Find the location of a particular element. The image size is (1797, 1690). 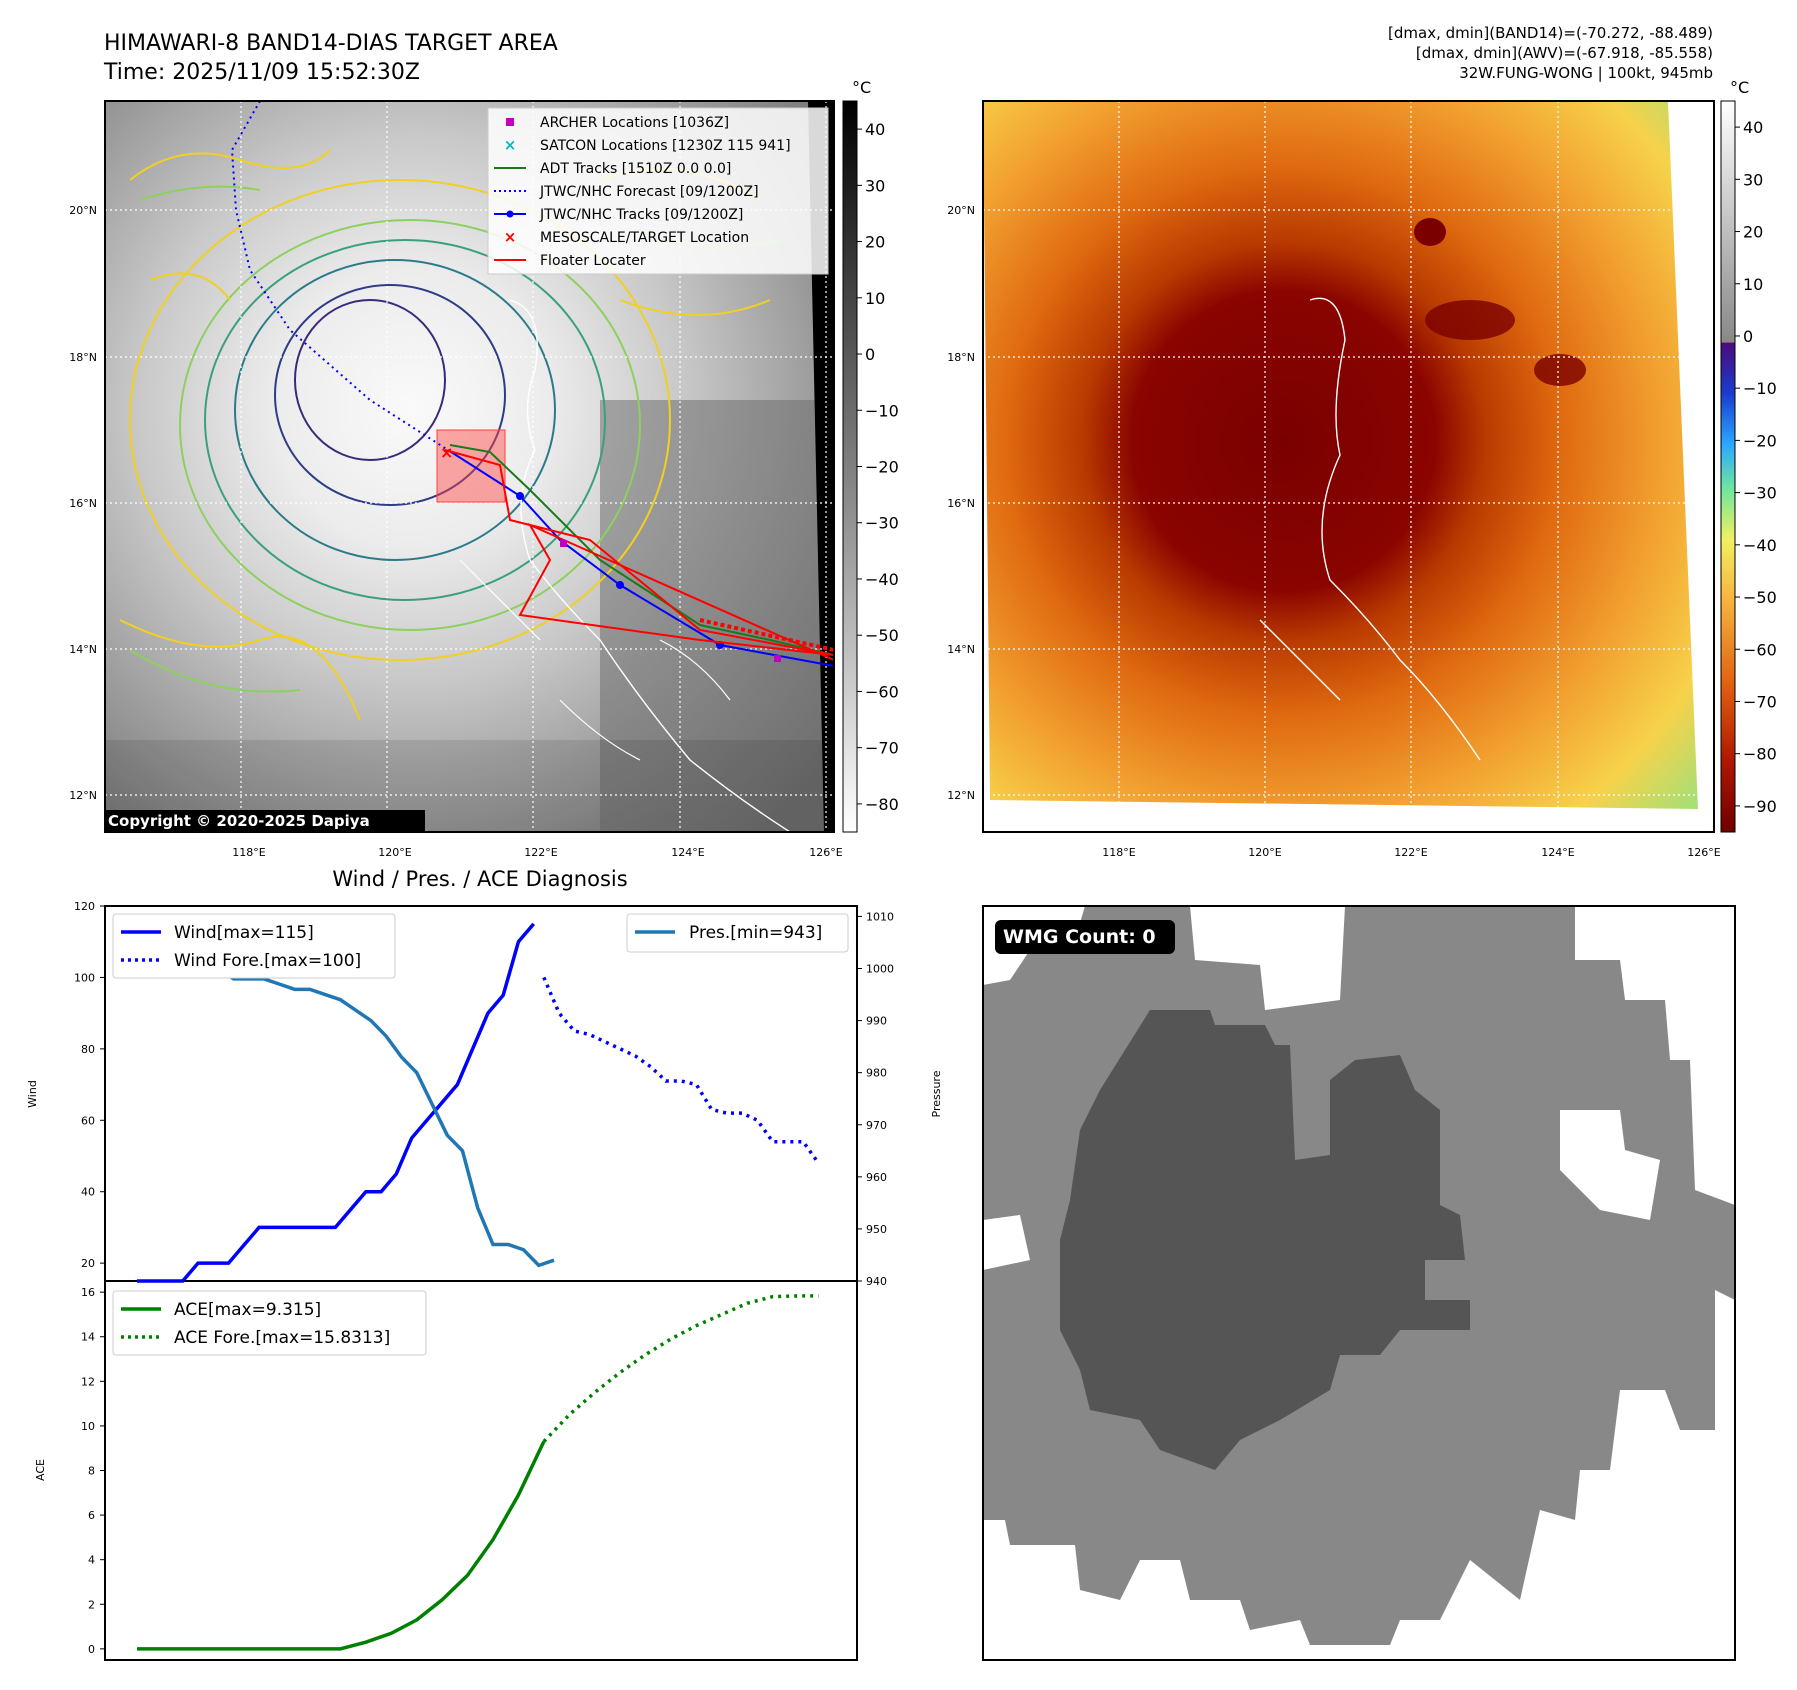

ace-series is located at coordinates (478, 1472).